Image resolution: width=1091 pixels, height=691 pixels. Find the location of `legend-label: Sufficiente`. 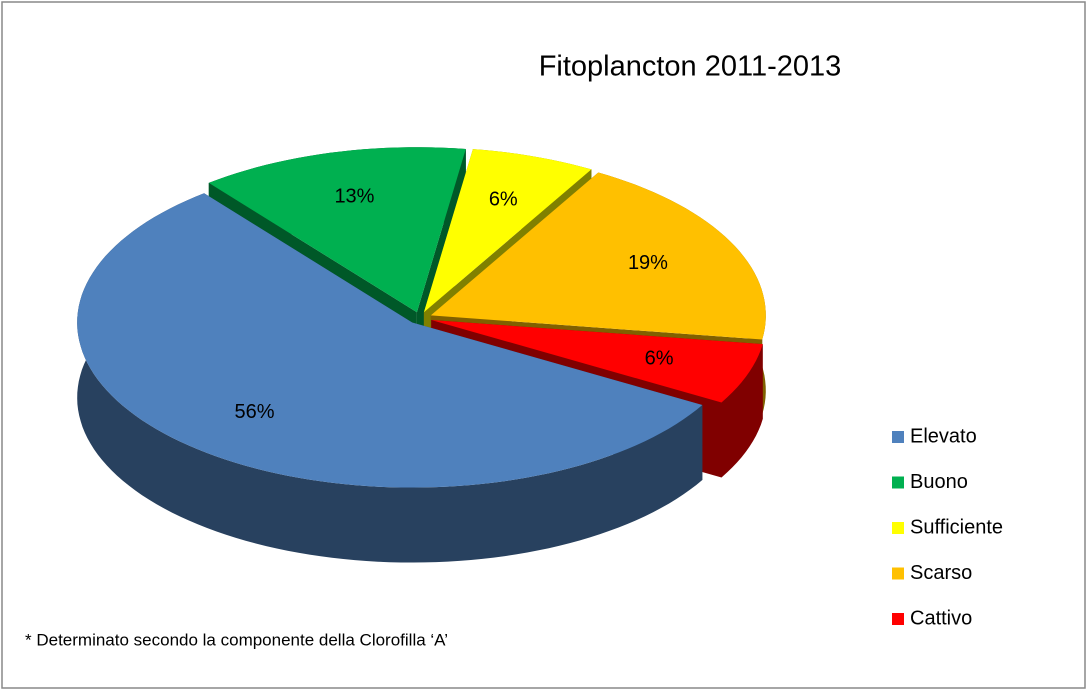

legend-label: Sufficiente is located at coordinates (956, 527).